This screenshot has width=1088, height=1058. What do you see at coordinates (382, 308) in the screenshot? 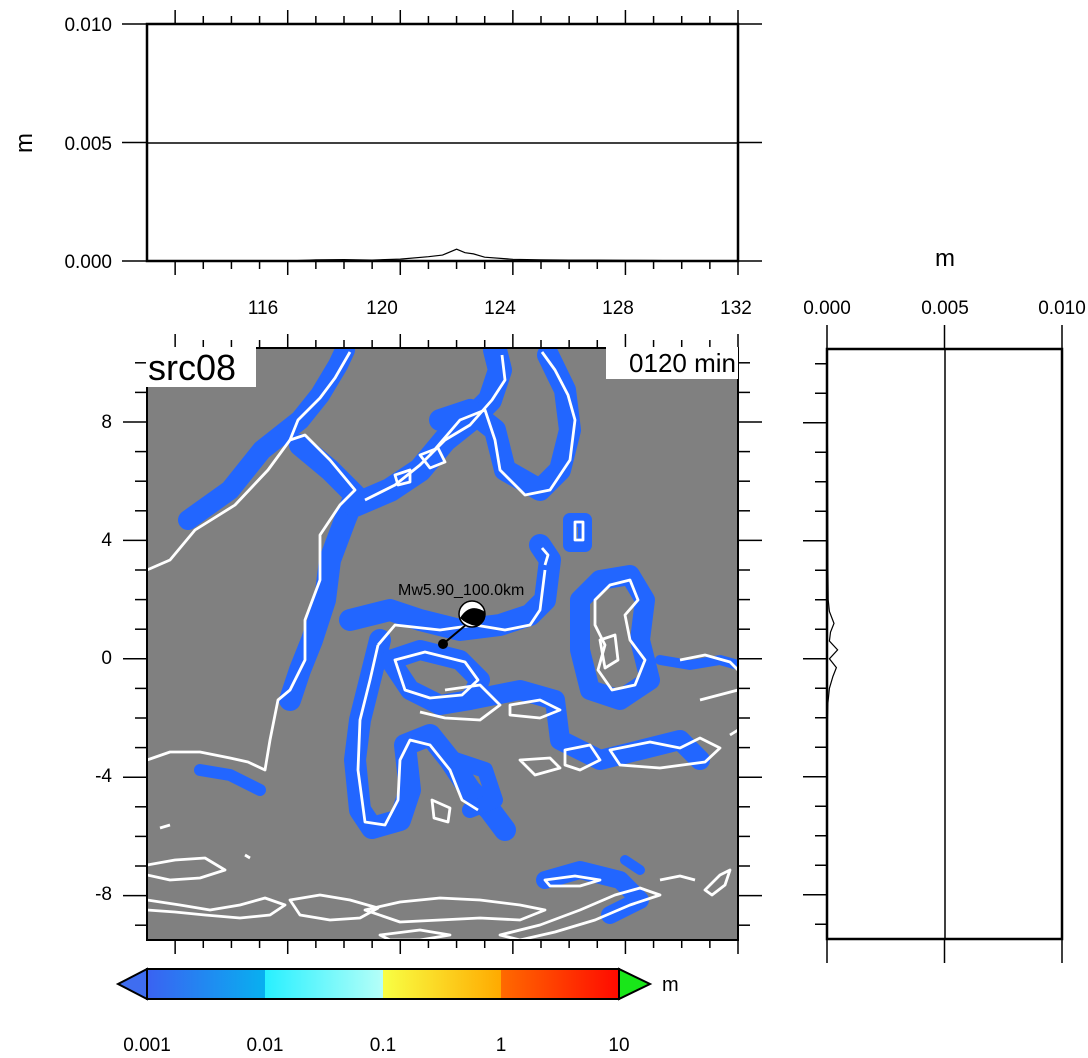
I see `map-x-tick-label: 120` at bounding box center [382, 308].